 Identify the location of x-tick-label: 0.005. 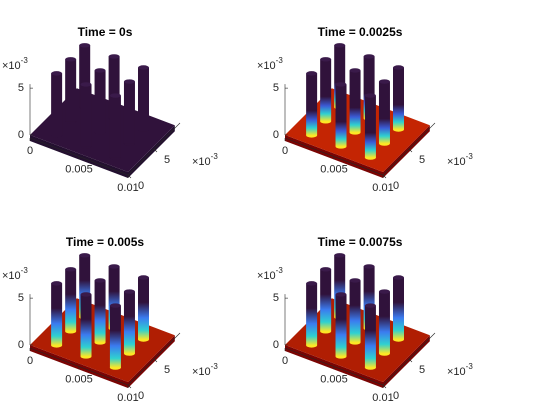
(79, 379).